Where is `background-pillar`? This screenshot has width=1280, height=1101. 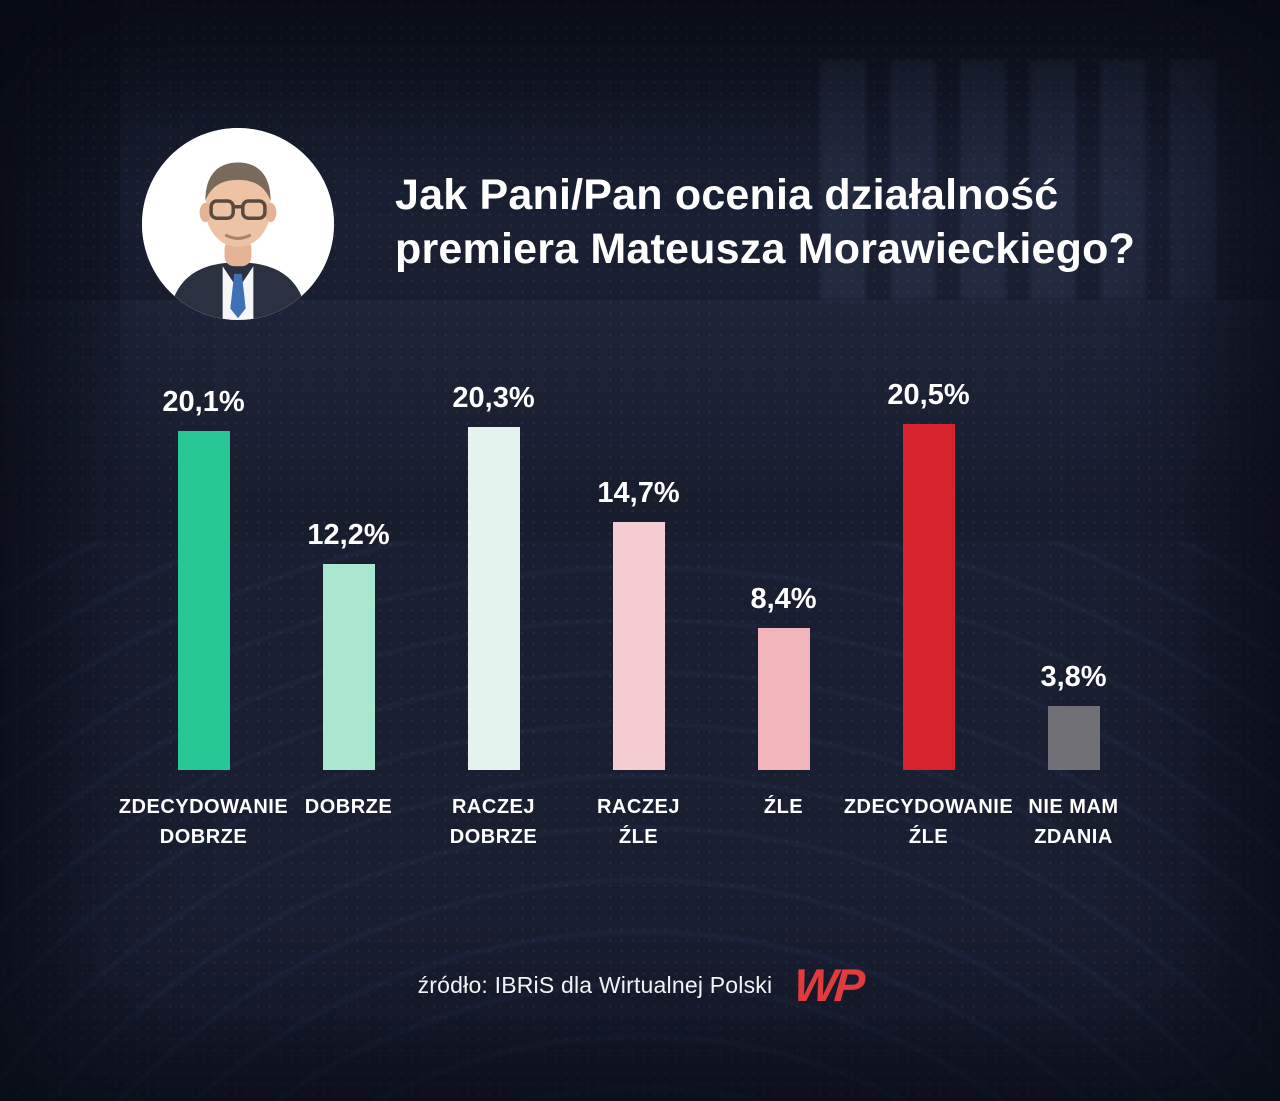 background-pillar is located at coordinates (60, 260).